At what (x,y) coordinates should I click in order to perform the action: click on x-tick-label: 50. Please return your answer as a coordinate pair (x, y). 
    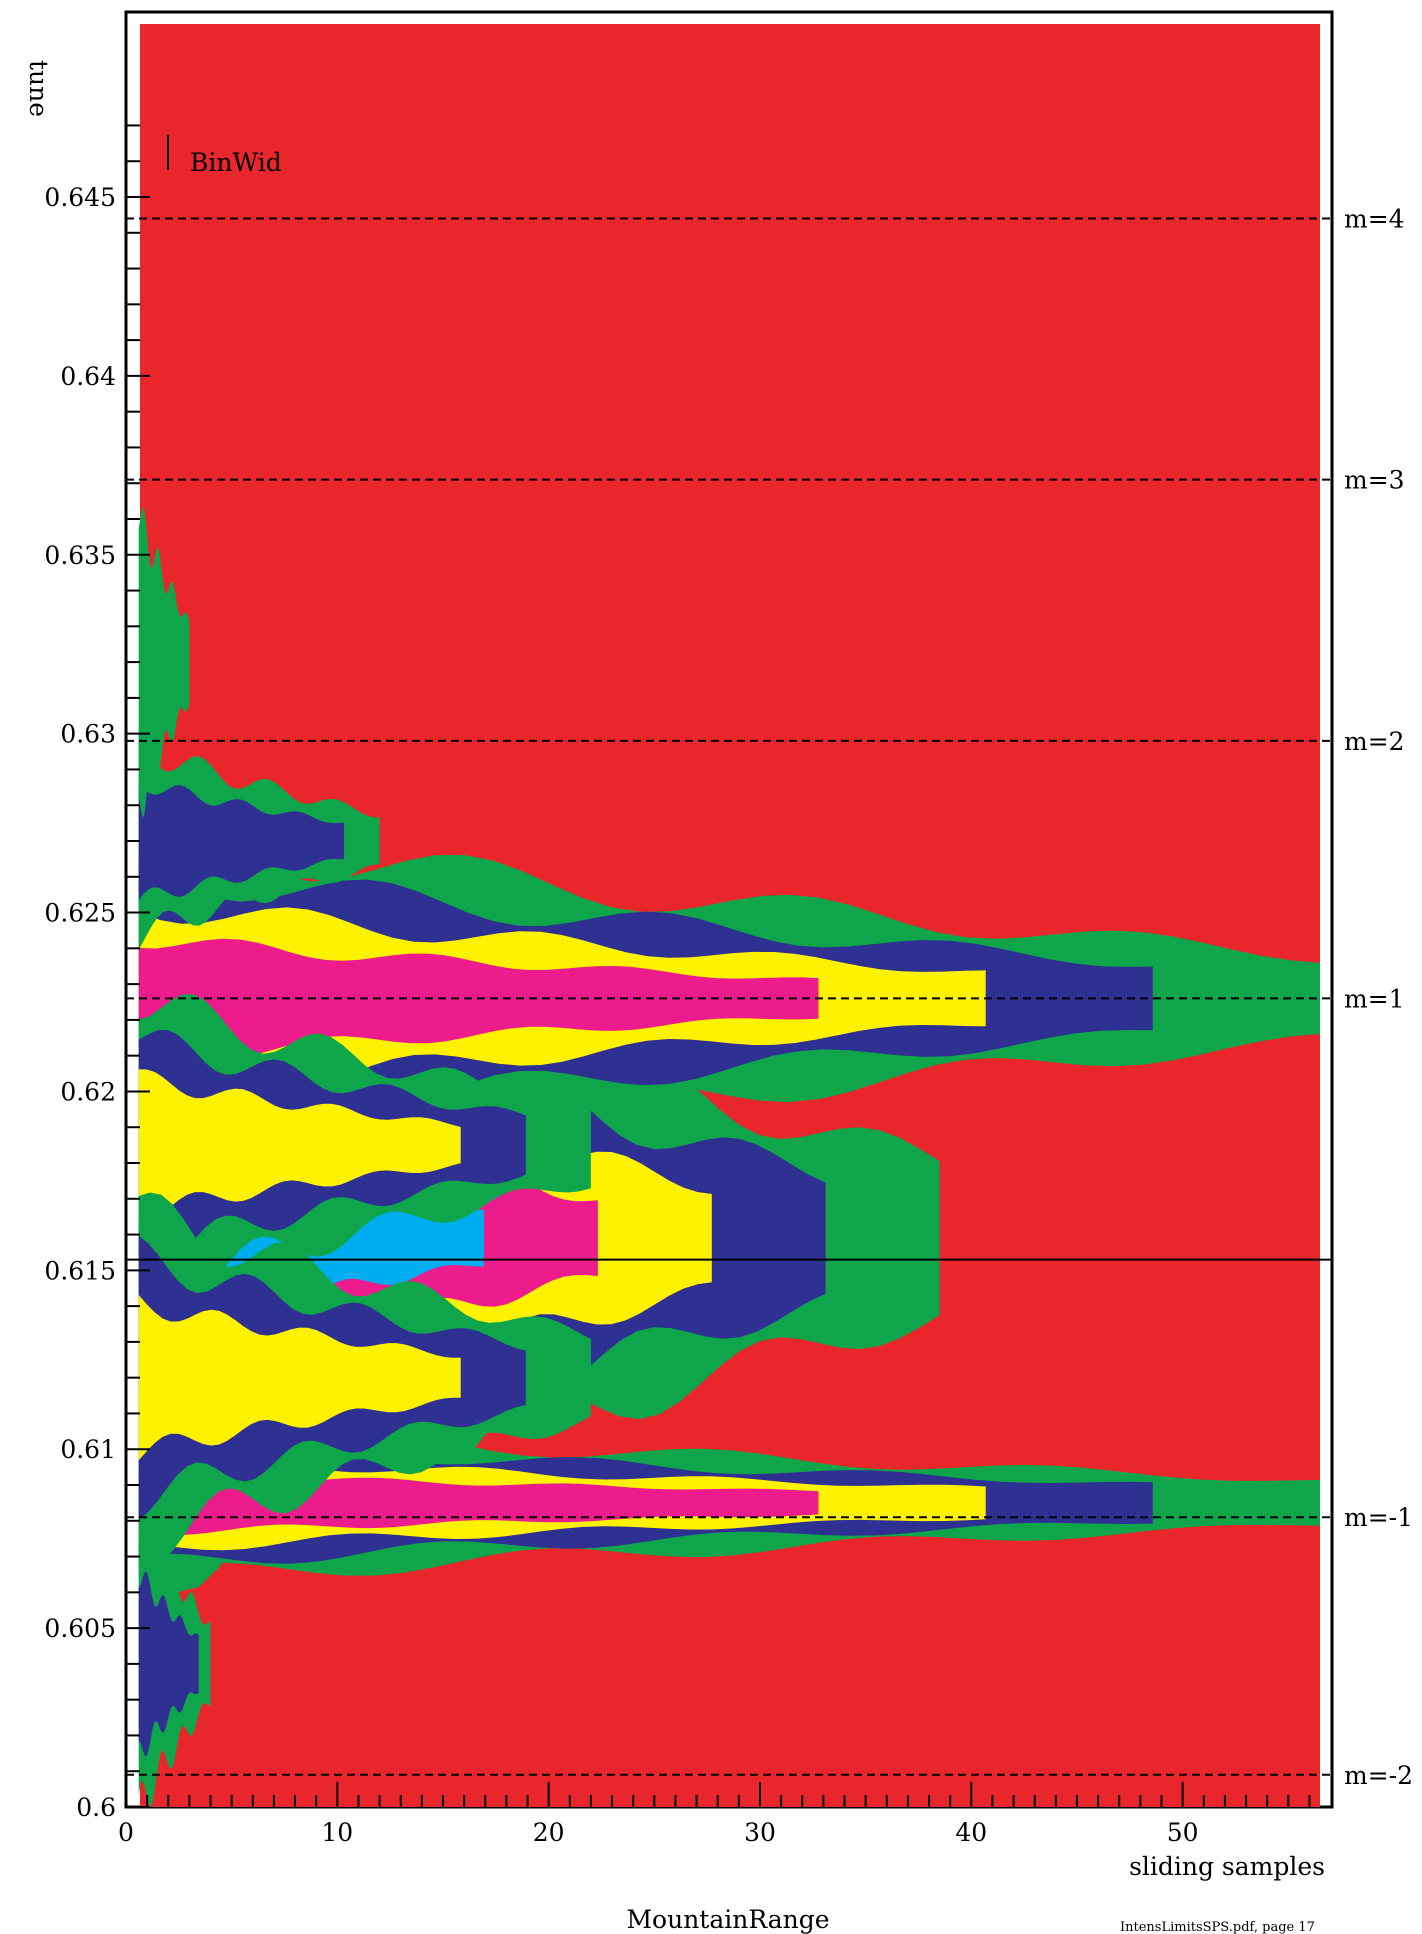
    Looking at the image, I should click on (1183, 1832).